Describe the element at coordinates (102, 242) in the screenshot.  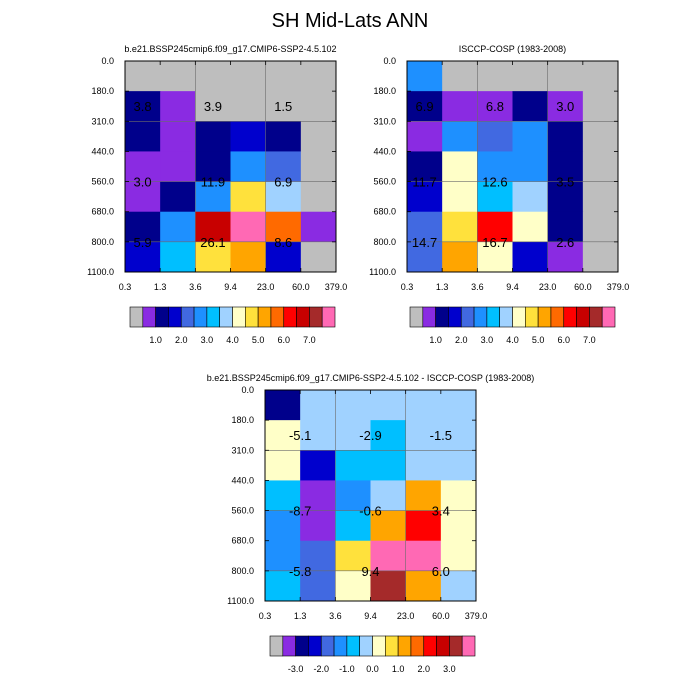
I see `chart1-y-tick-label: 800.0` at that location.